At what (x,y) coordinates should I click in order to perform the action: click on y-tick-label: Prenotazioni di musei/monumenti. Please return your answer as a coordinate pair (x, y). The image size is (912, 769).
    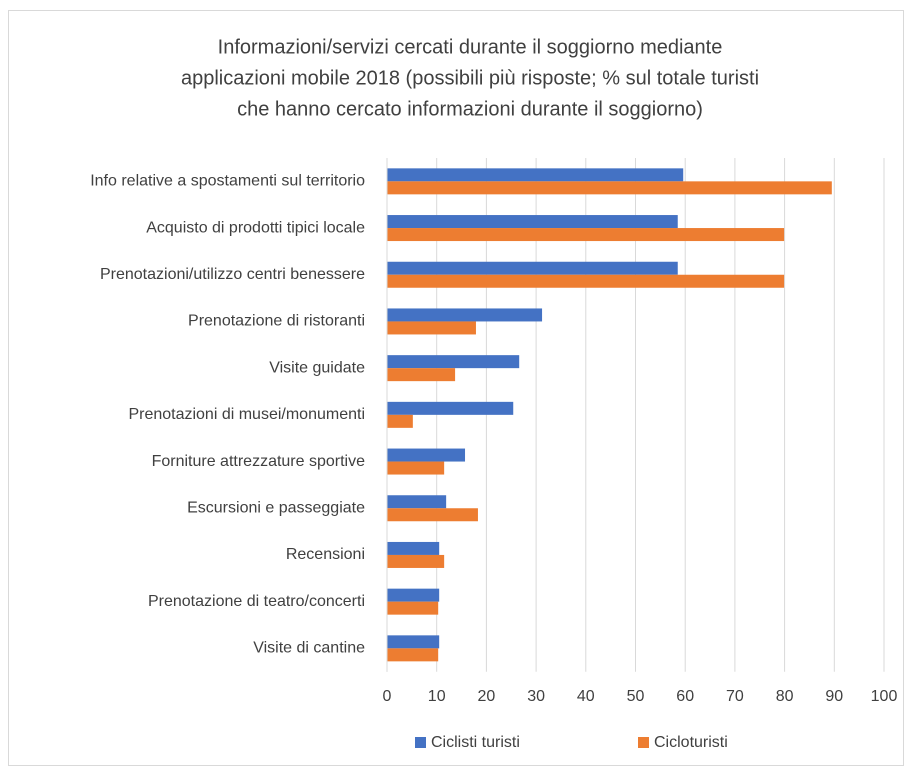
    Looking at the image, I should click on (246, 414).